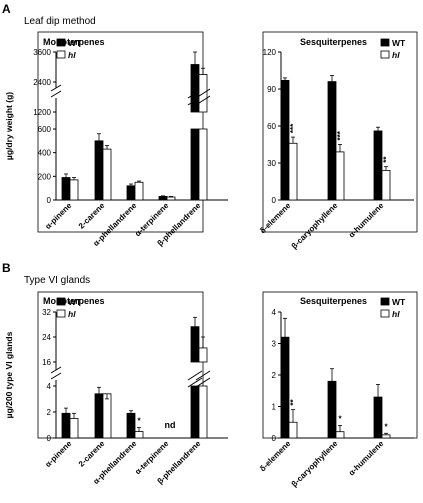 The width and height of the screenshot is (423, 503). Describe the element at coordinates (271, 89) in the screenshot. I see `y-tick-label: 90` at that location.